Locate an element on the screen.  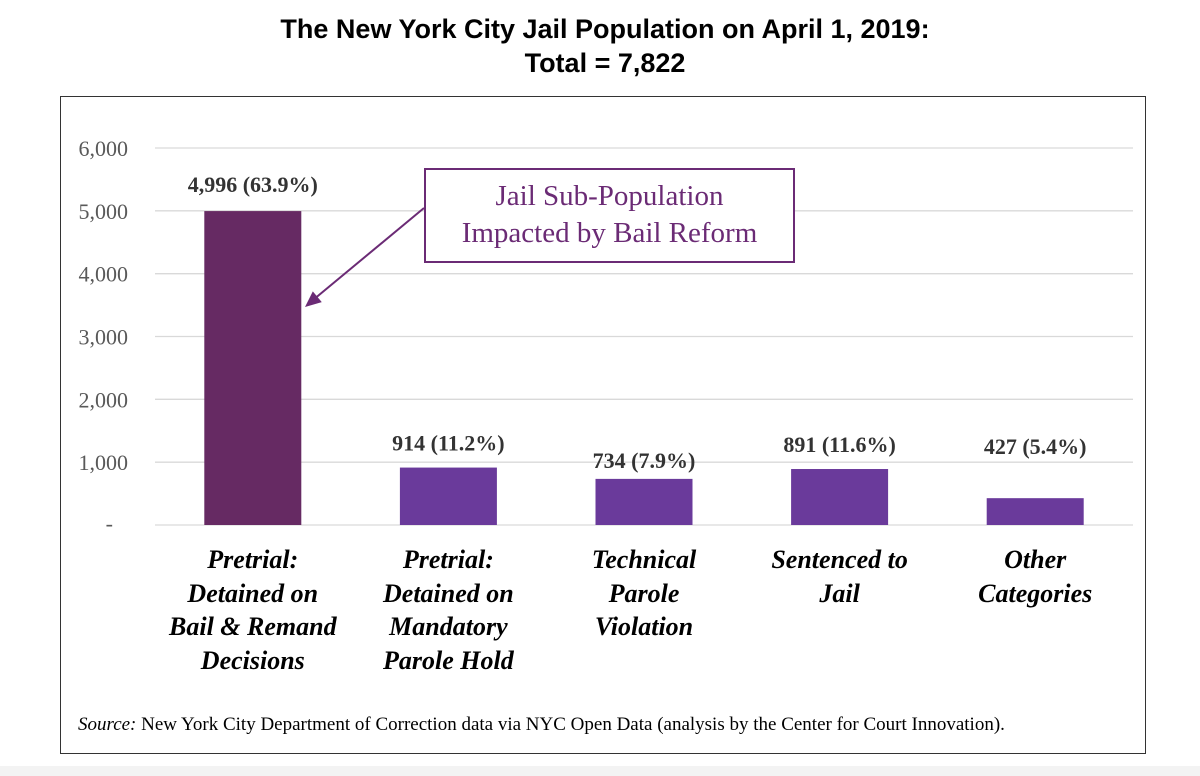
category-label-line: Other is located at coordinates (1035, 559).